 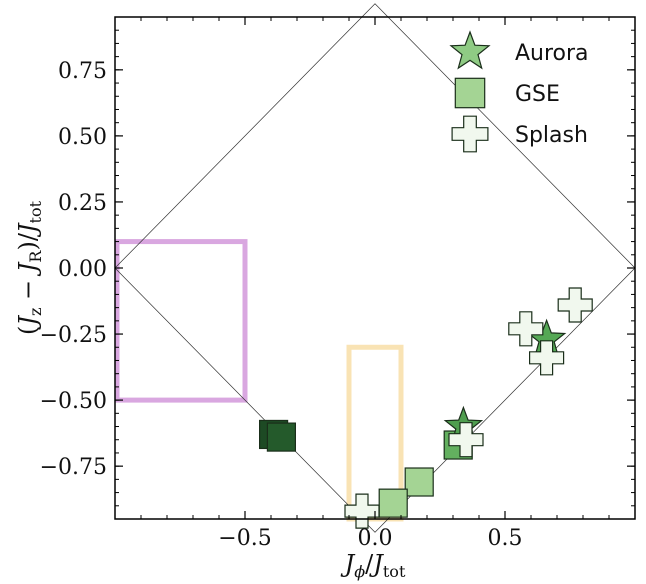 I want to click on legend: Aurora GSE Splash, so click(x=519, y=91).